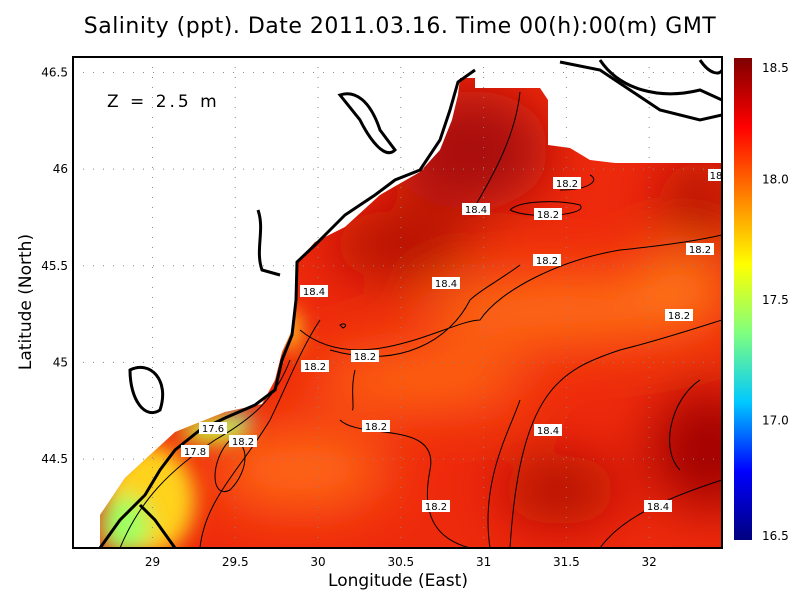  What do you see at coordinates (775, 536) in the screenshot?
I see `colorbar-tick-label: 16.5` at bounding box center [775, 536].